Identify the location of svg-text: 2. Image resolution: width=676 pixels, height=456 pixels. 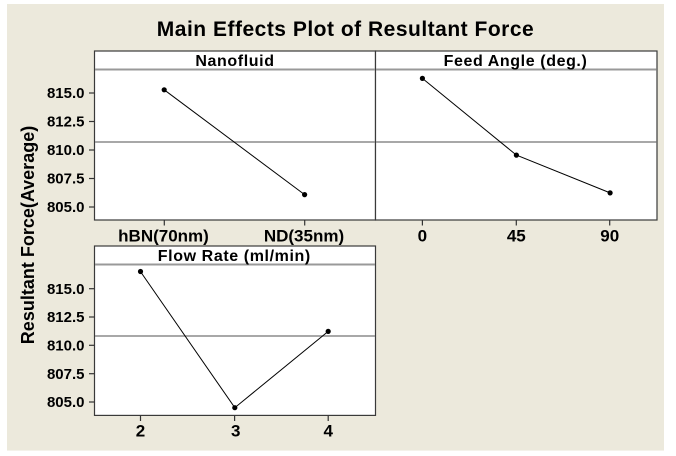
(140, 431).